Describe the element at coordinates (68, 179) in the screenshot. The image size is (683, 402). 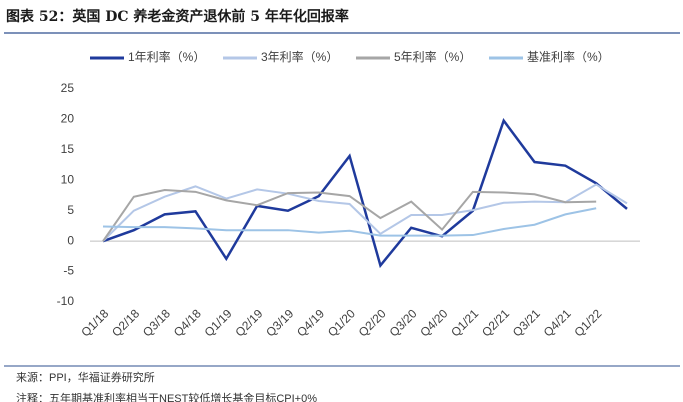
I see `y-tick-label: 10` at that location.